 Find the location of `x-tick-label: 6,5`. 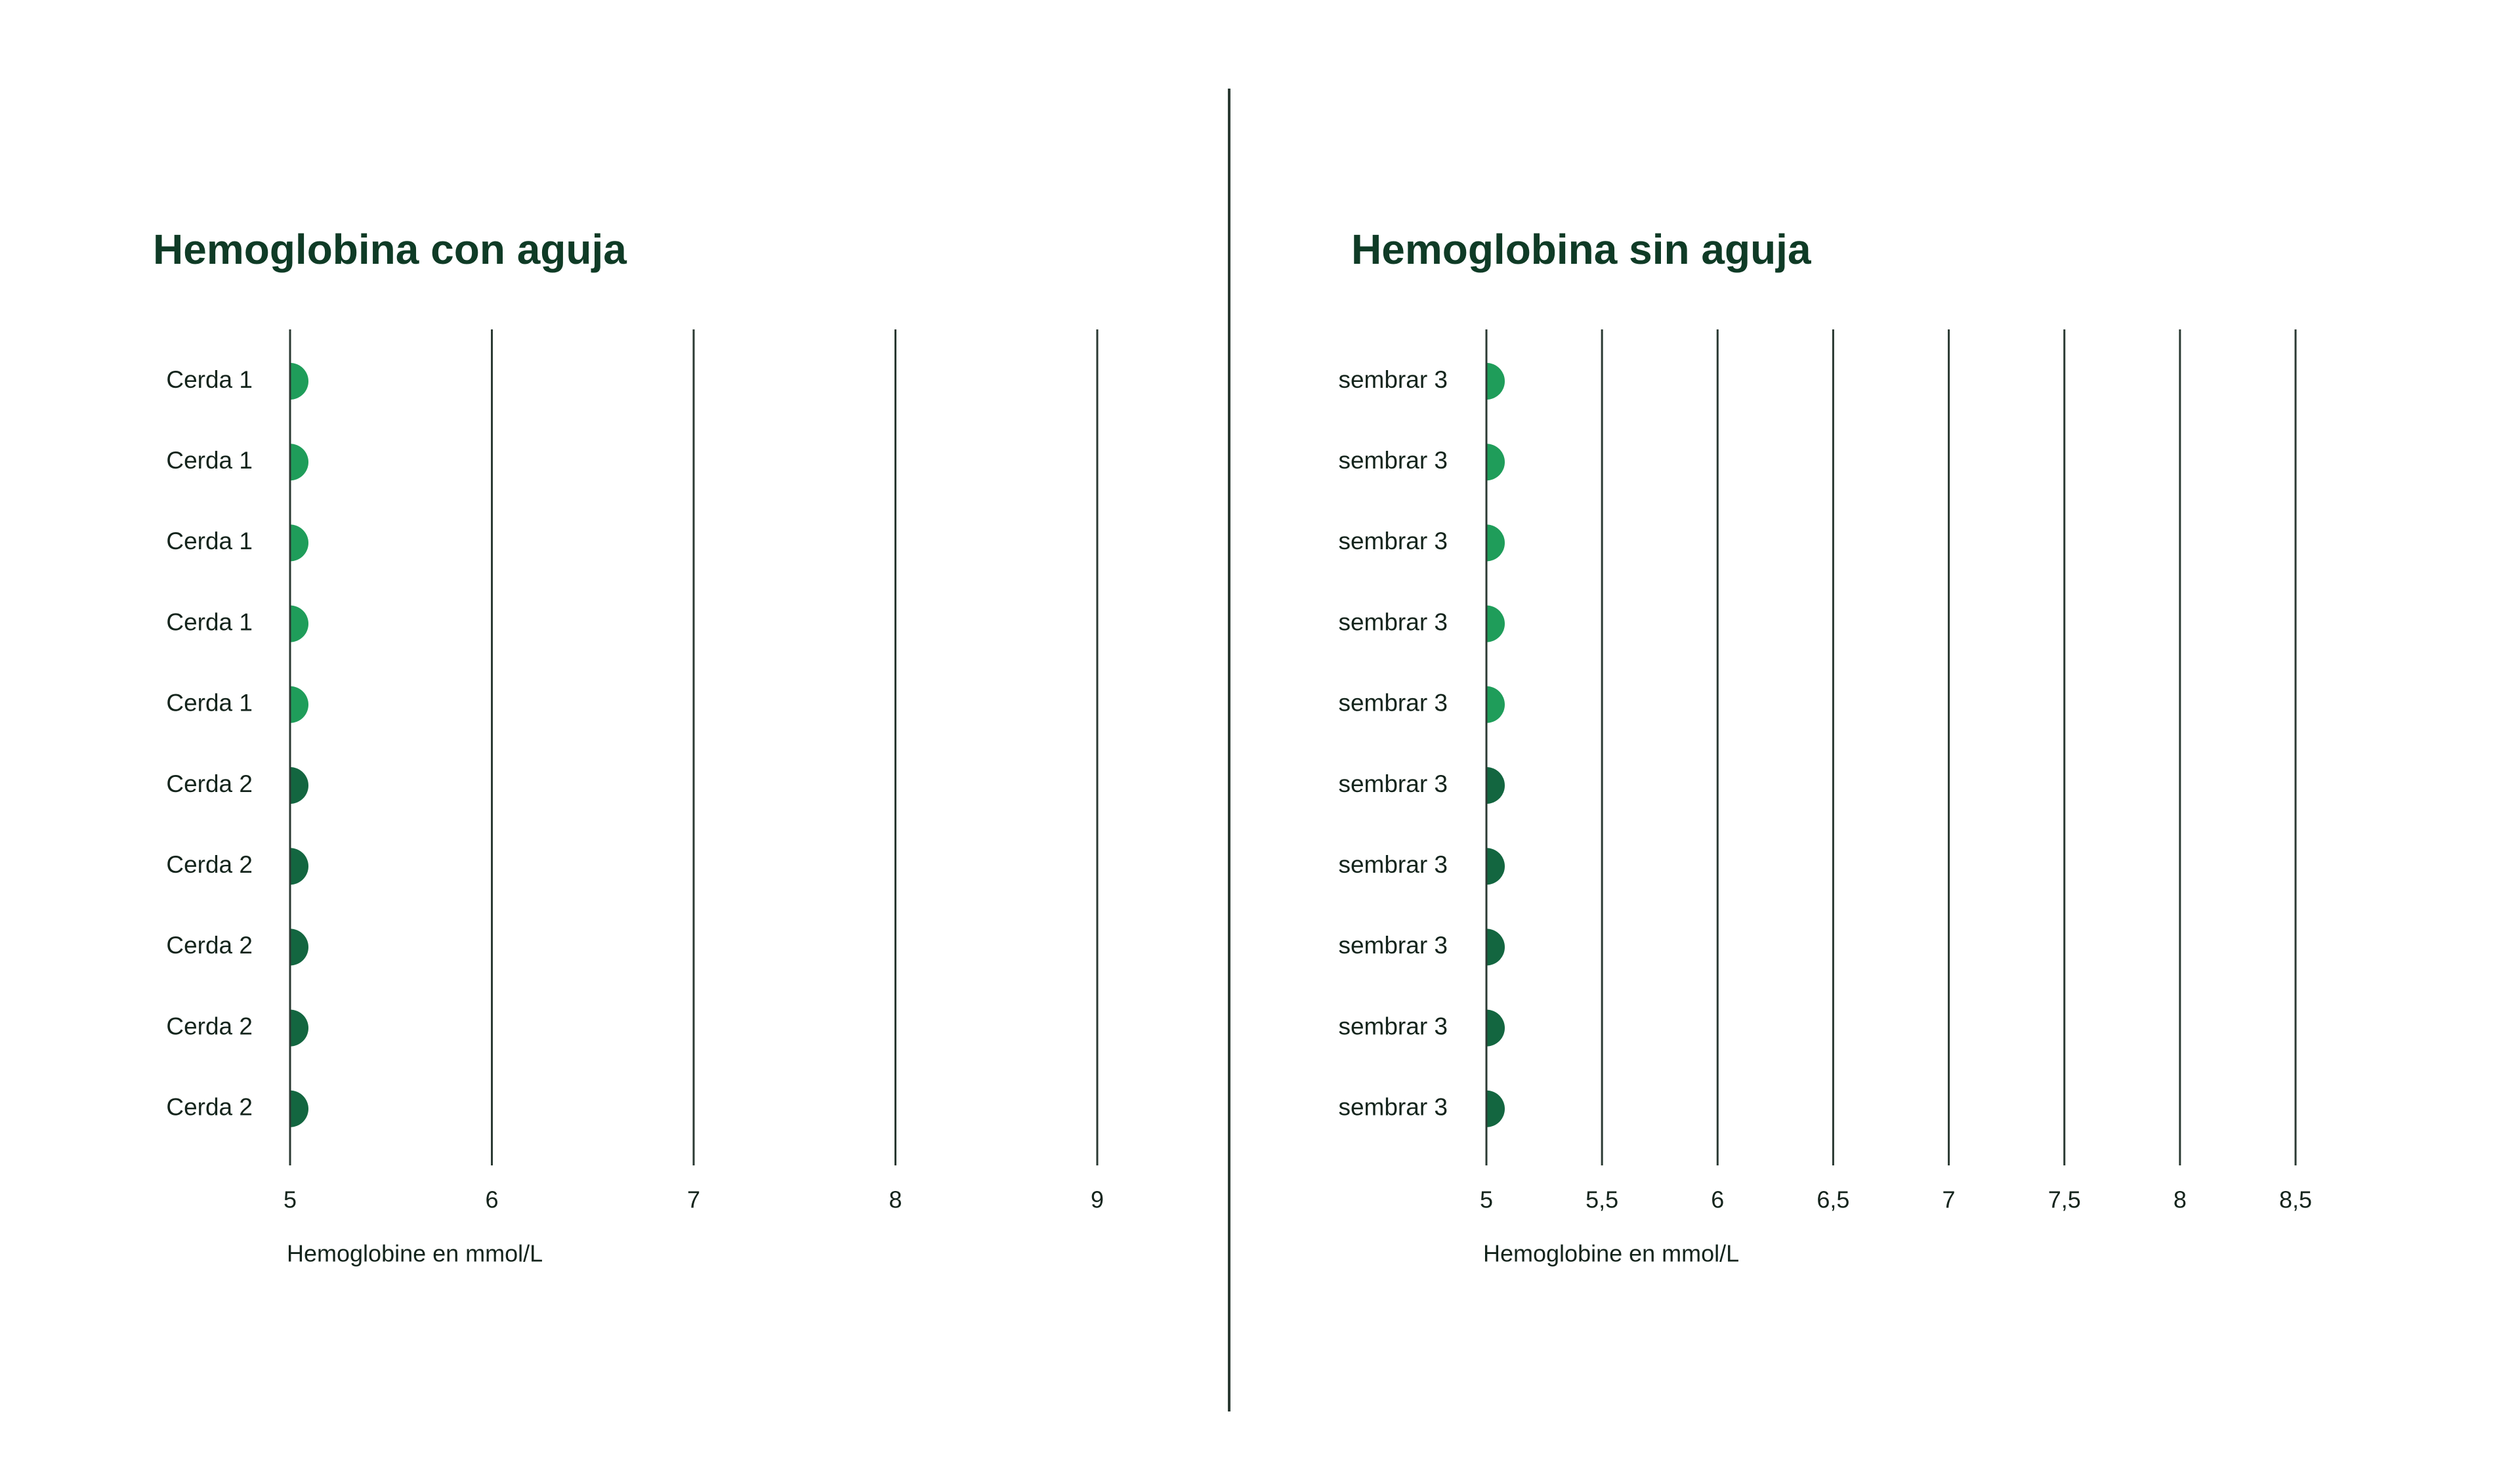

x-tick-label: 6,5 is located at coordinates (1832, 1199).